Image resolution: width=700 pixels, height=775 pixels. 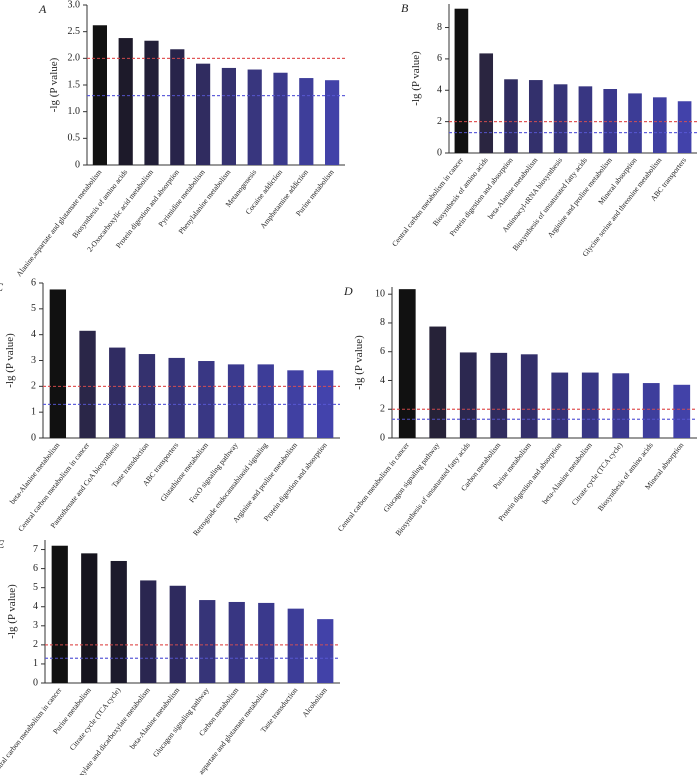 I want to click on x-tick-label: Alcoholism, so click(x=314, y=702).